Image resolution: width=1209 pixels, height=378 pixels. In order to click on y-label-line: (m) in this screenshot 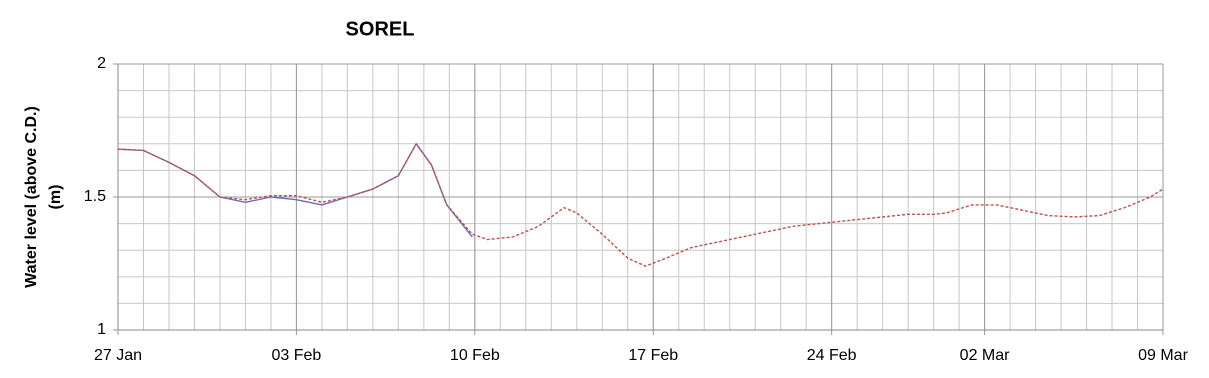, I will do `click(55, 197)`.